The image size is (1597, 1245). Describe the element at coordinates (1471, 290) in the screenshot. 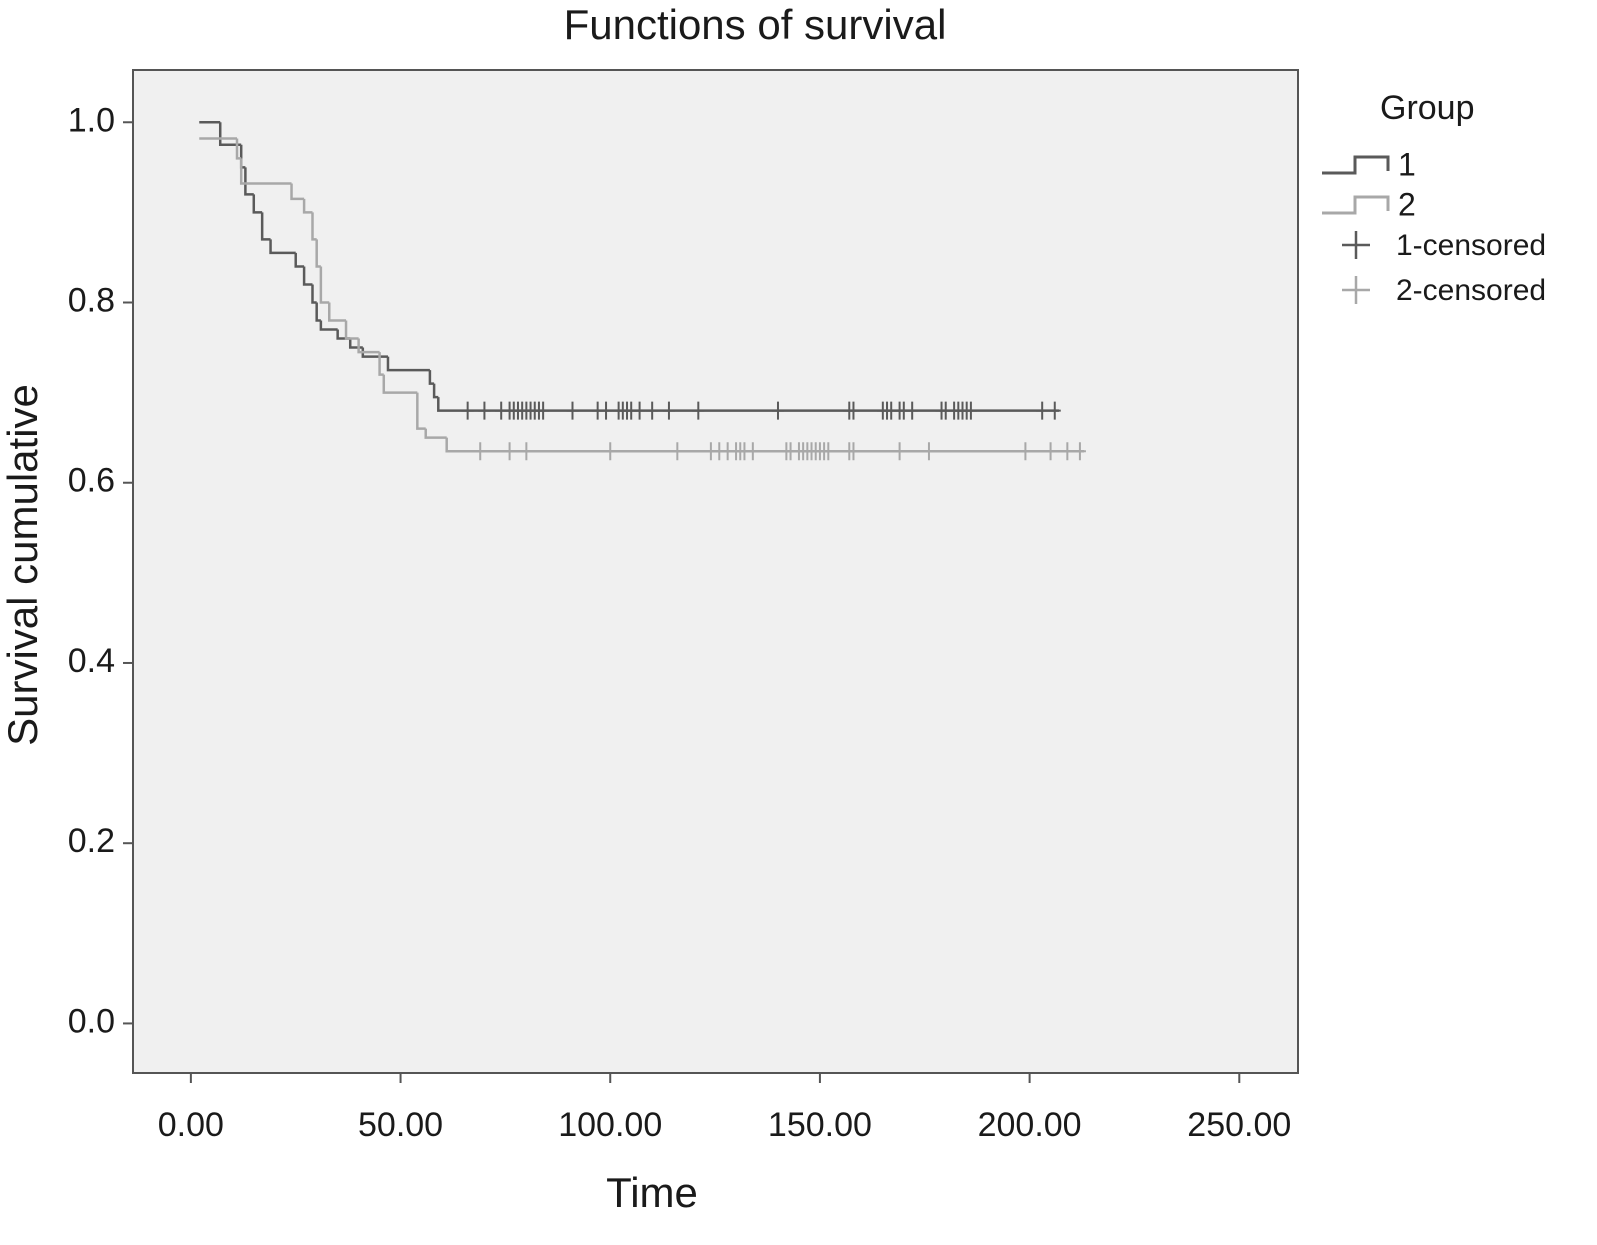

I see `legend-label: 2-censored` at that location.